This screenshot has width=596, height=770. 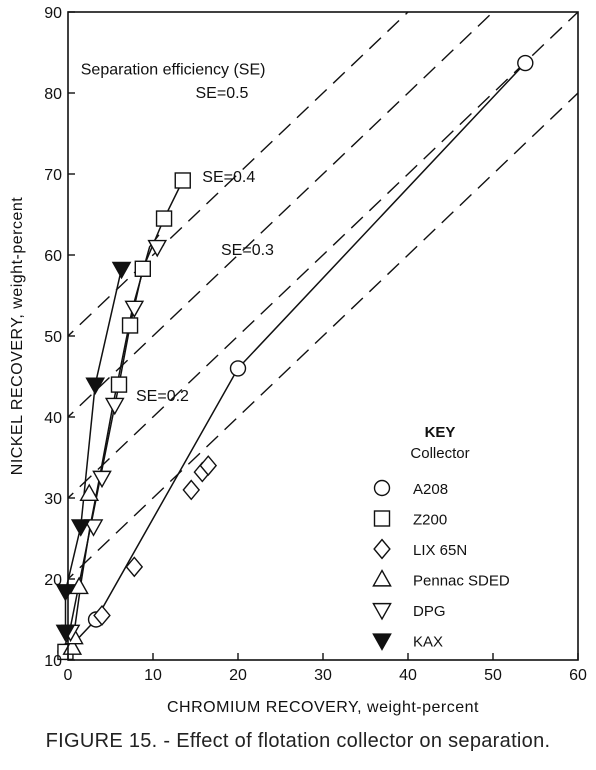 What do you see at coordinates (173, 69) in the screenshot?
I see `separation-efficiency-title: Separation efficiency (SE)` at bounding box center [173, 69].